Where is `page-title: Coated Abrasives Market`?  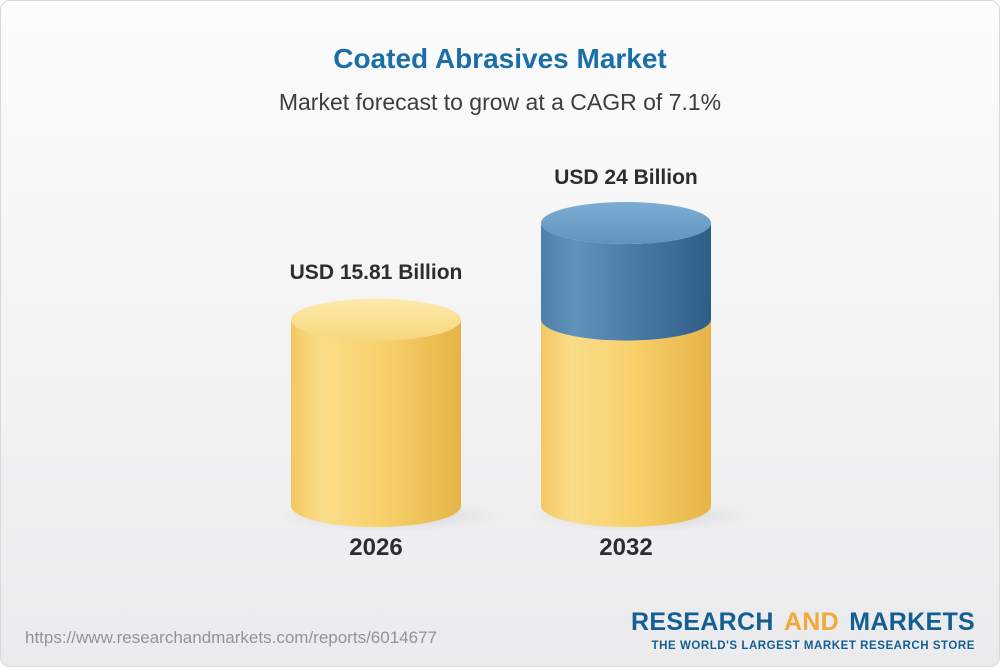 page-title: Coated Abrasives Market is located at coordinates (500, 58).